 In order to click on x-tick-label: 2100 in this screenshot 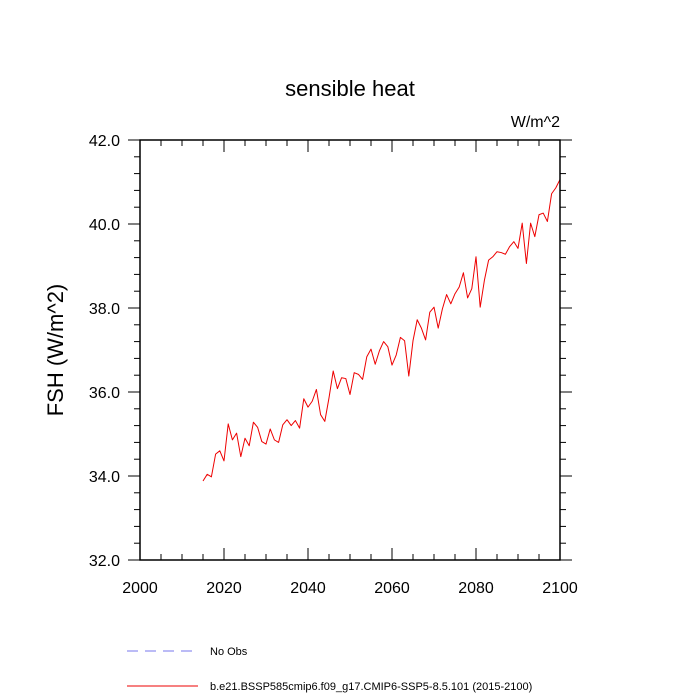, I will do `click(560, 588)`.